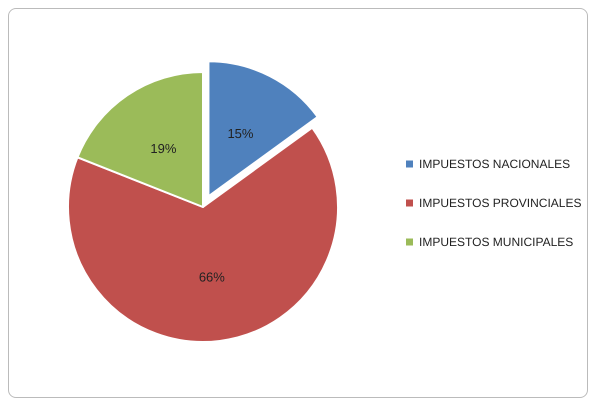 The image size is (595, 405). Describe the element at coordinates (500, 203) in the screenshot. I see `legend-label: IMPUESTOS PROVINCIALES` at that location.